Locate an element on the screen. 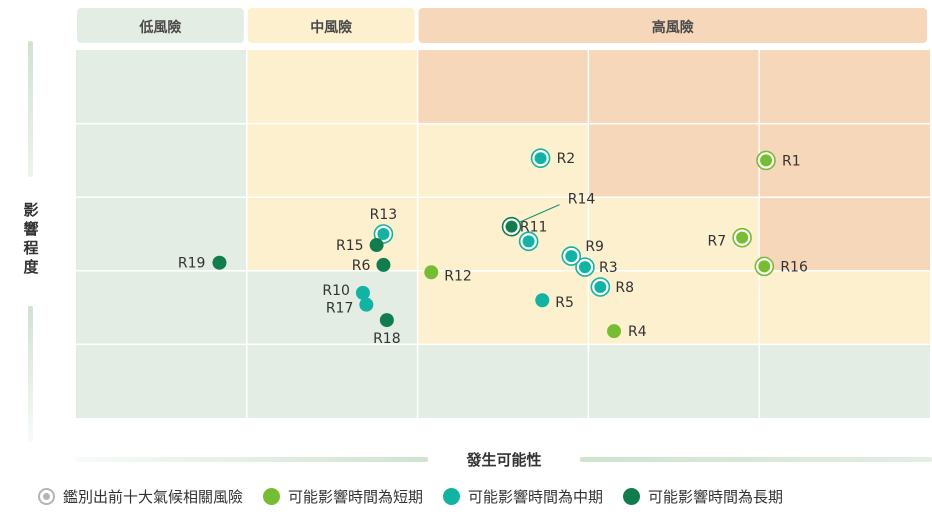 This screenshot has width=932, height=528. point-r19 is located at coordinates (219, 262).